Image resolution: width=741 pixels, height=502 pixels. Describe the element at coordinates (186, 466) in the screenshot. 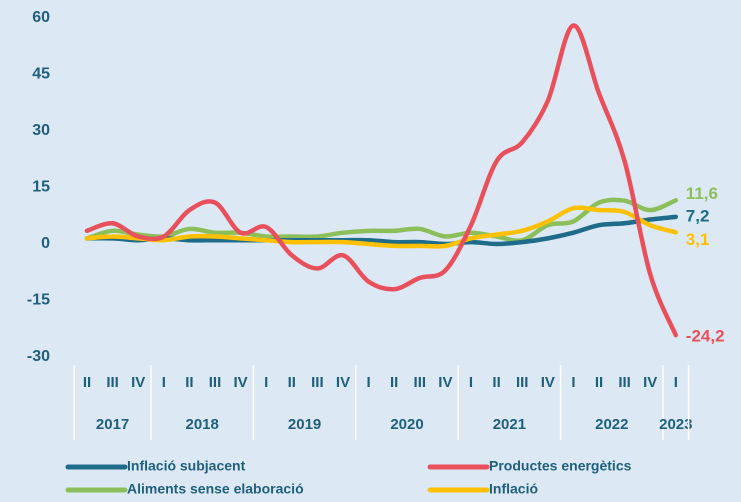

I see `legend-label: Inflació subjacent` at that location.